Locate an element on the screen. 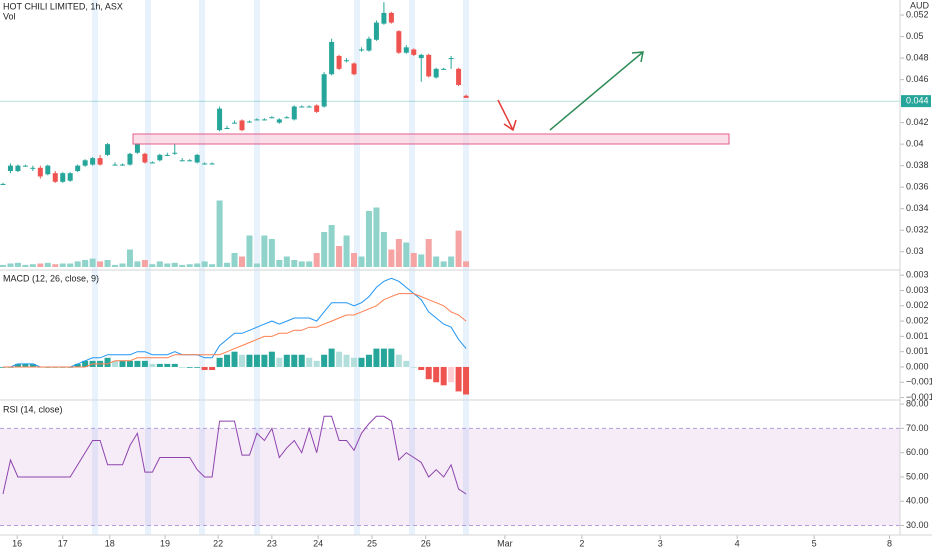  currency-label: AUD is located at coordinates (920, 5).